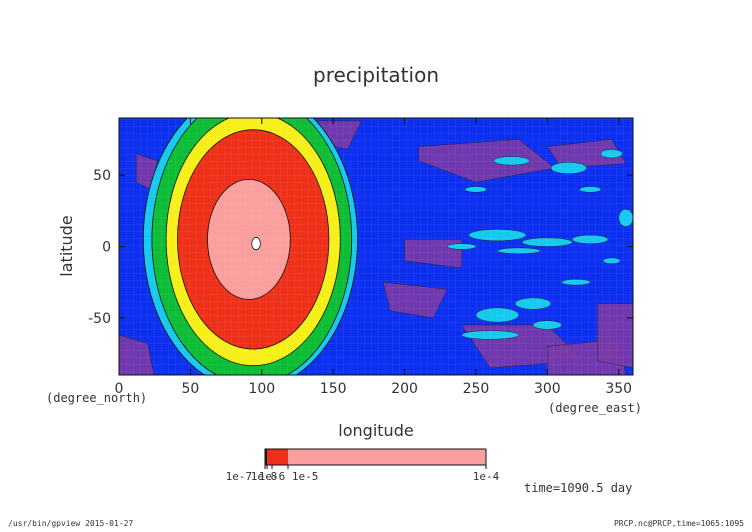 The height and width of the screenshot is (532, 752). Describe the element at coordinates (547, 389) in the screenshot. I see `x-tick-label: 300` at that location.